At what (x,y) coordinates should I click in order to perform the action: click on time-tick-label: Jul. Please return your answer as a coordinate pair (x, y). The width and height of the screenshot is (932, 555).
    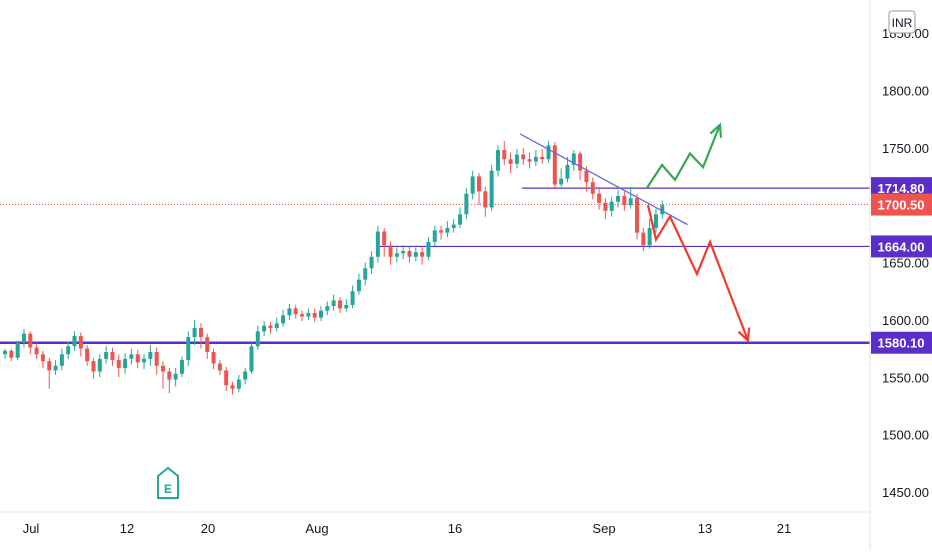
    Looking at the image, I should click on (31, 528).